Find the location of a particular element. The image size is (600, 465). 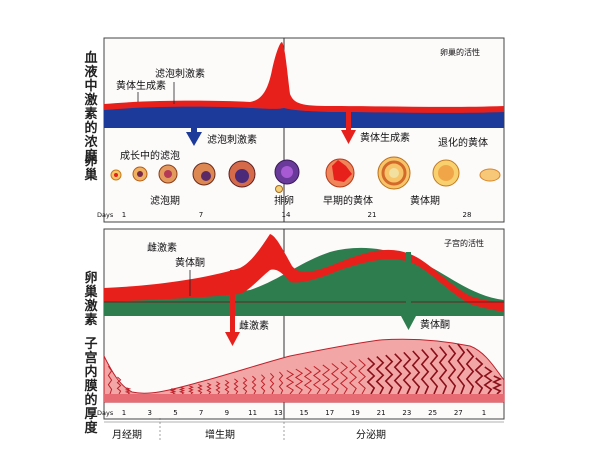

top-days-label: Days is located at coordinates (105, 215).